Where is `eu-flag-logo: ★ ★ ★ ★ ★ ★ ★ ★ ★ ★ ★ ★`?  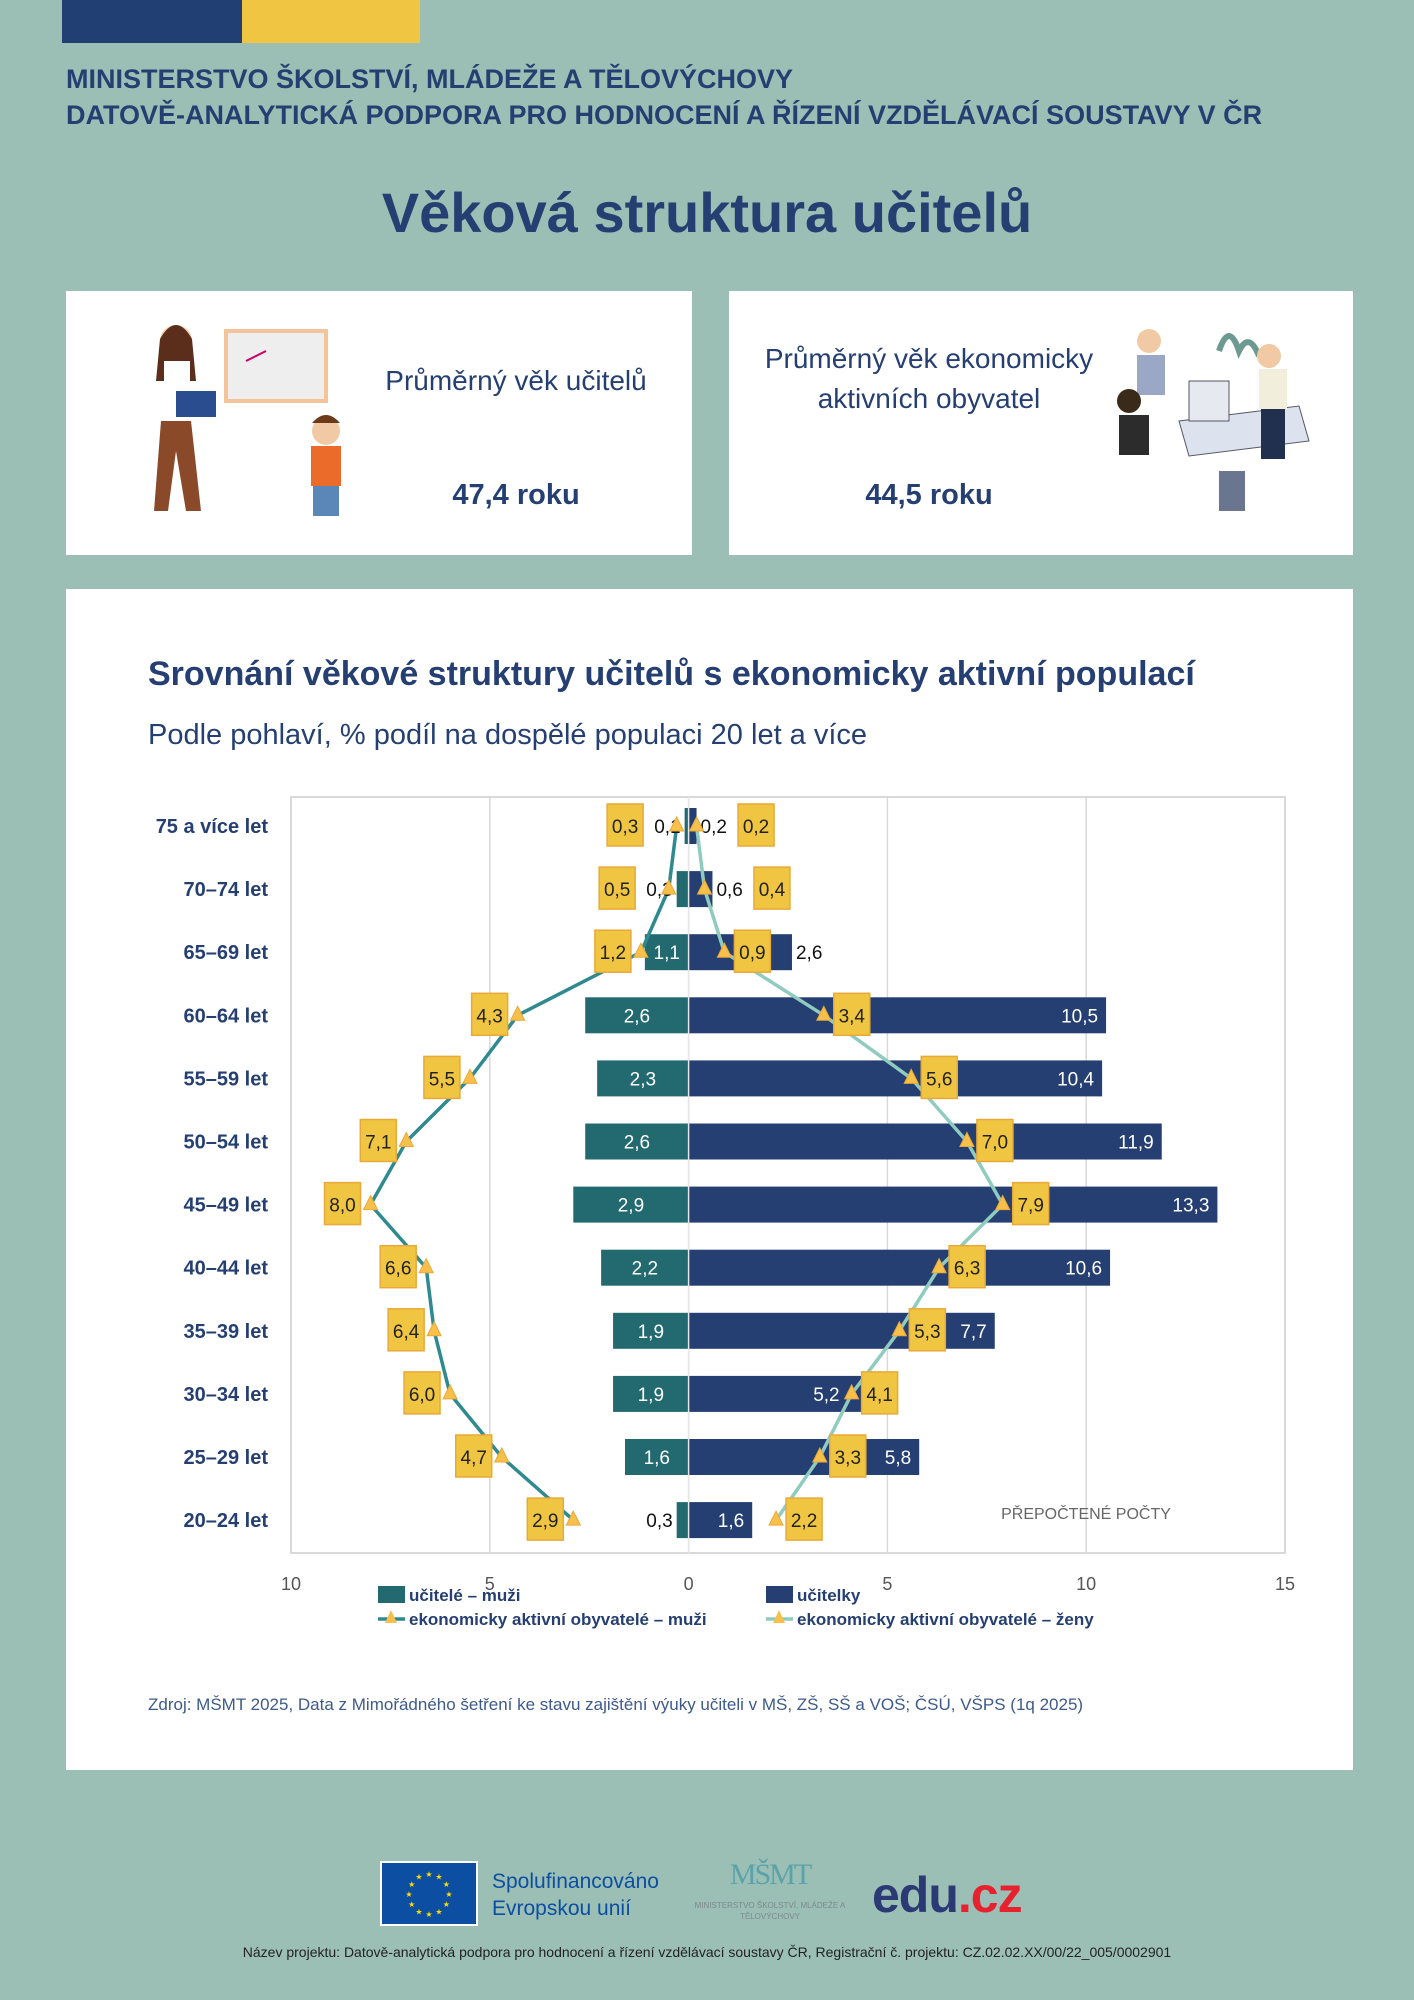 eu-flag-logo: ★ ★ ★ ★ ★ ★ ★ ★ ★ ★ ★ ★ is located at coordinates (429, 1893).